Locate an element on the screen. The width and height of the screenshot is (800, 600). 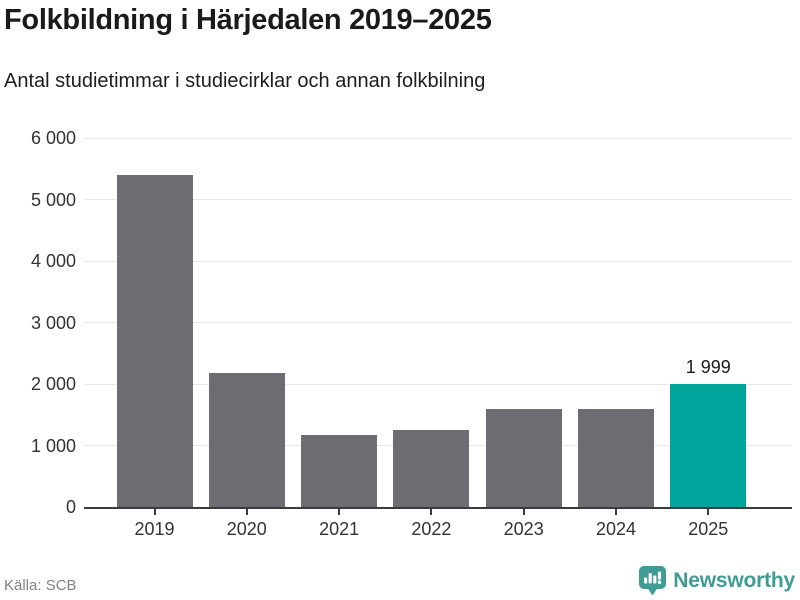
x-axis-label-2025: 2025 is located at coordinates (708, 529).